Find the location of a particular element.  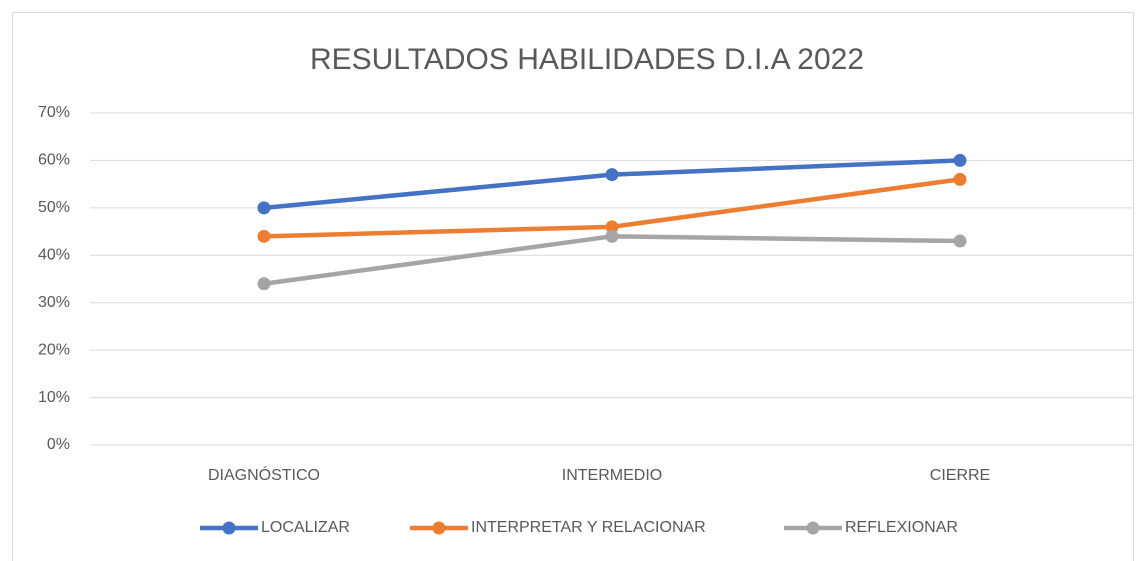

y-tick-label: 70% is located at coordinates (54, 112).